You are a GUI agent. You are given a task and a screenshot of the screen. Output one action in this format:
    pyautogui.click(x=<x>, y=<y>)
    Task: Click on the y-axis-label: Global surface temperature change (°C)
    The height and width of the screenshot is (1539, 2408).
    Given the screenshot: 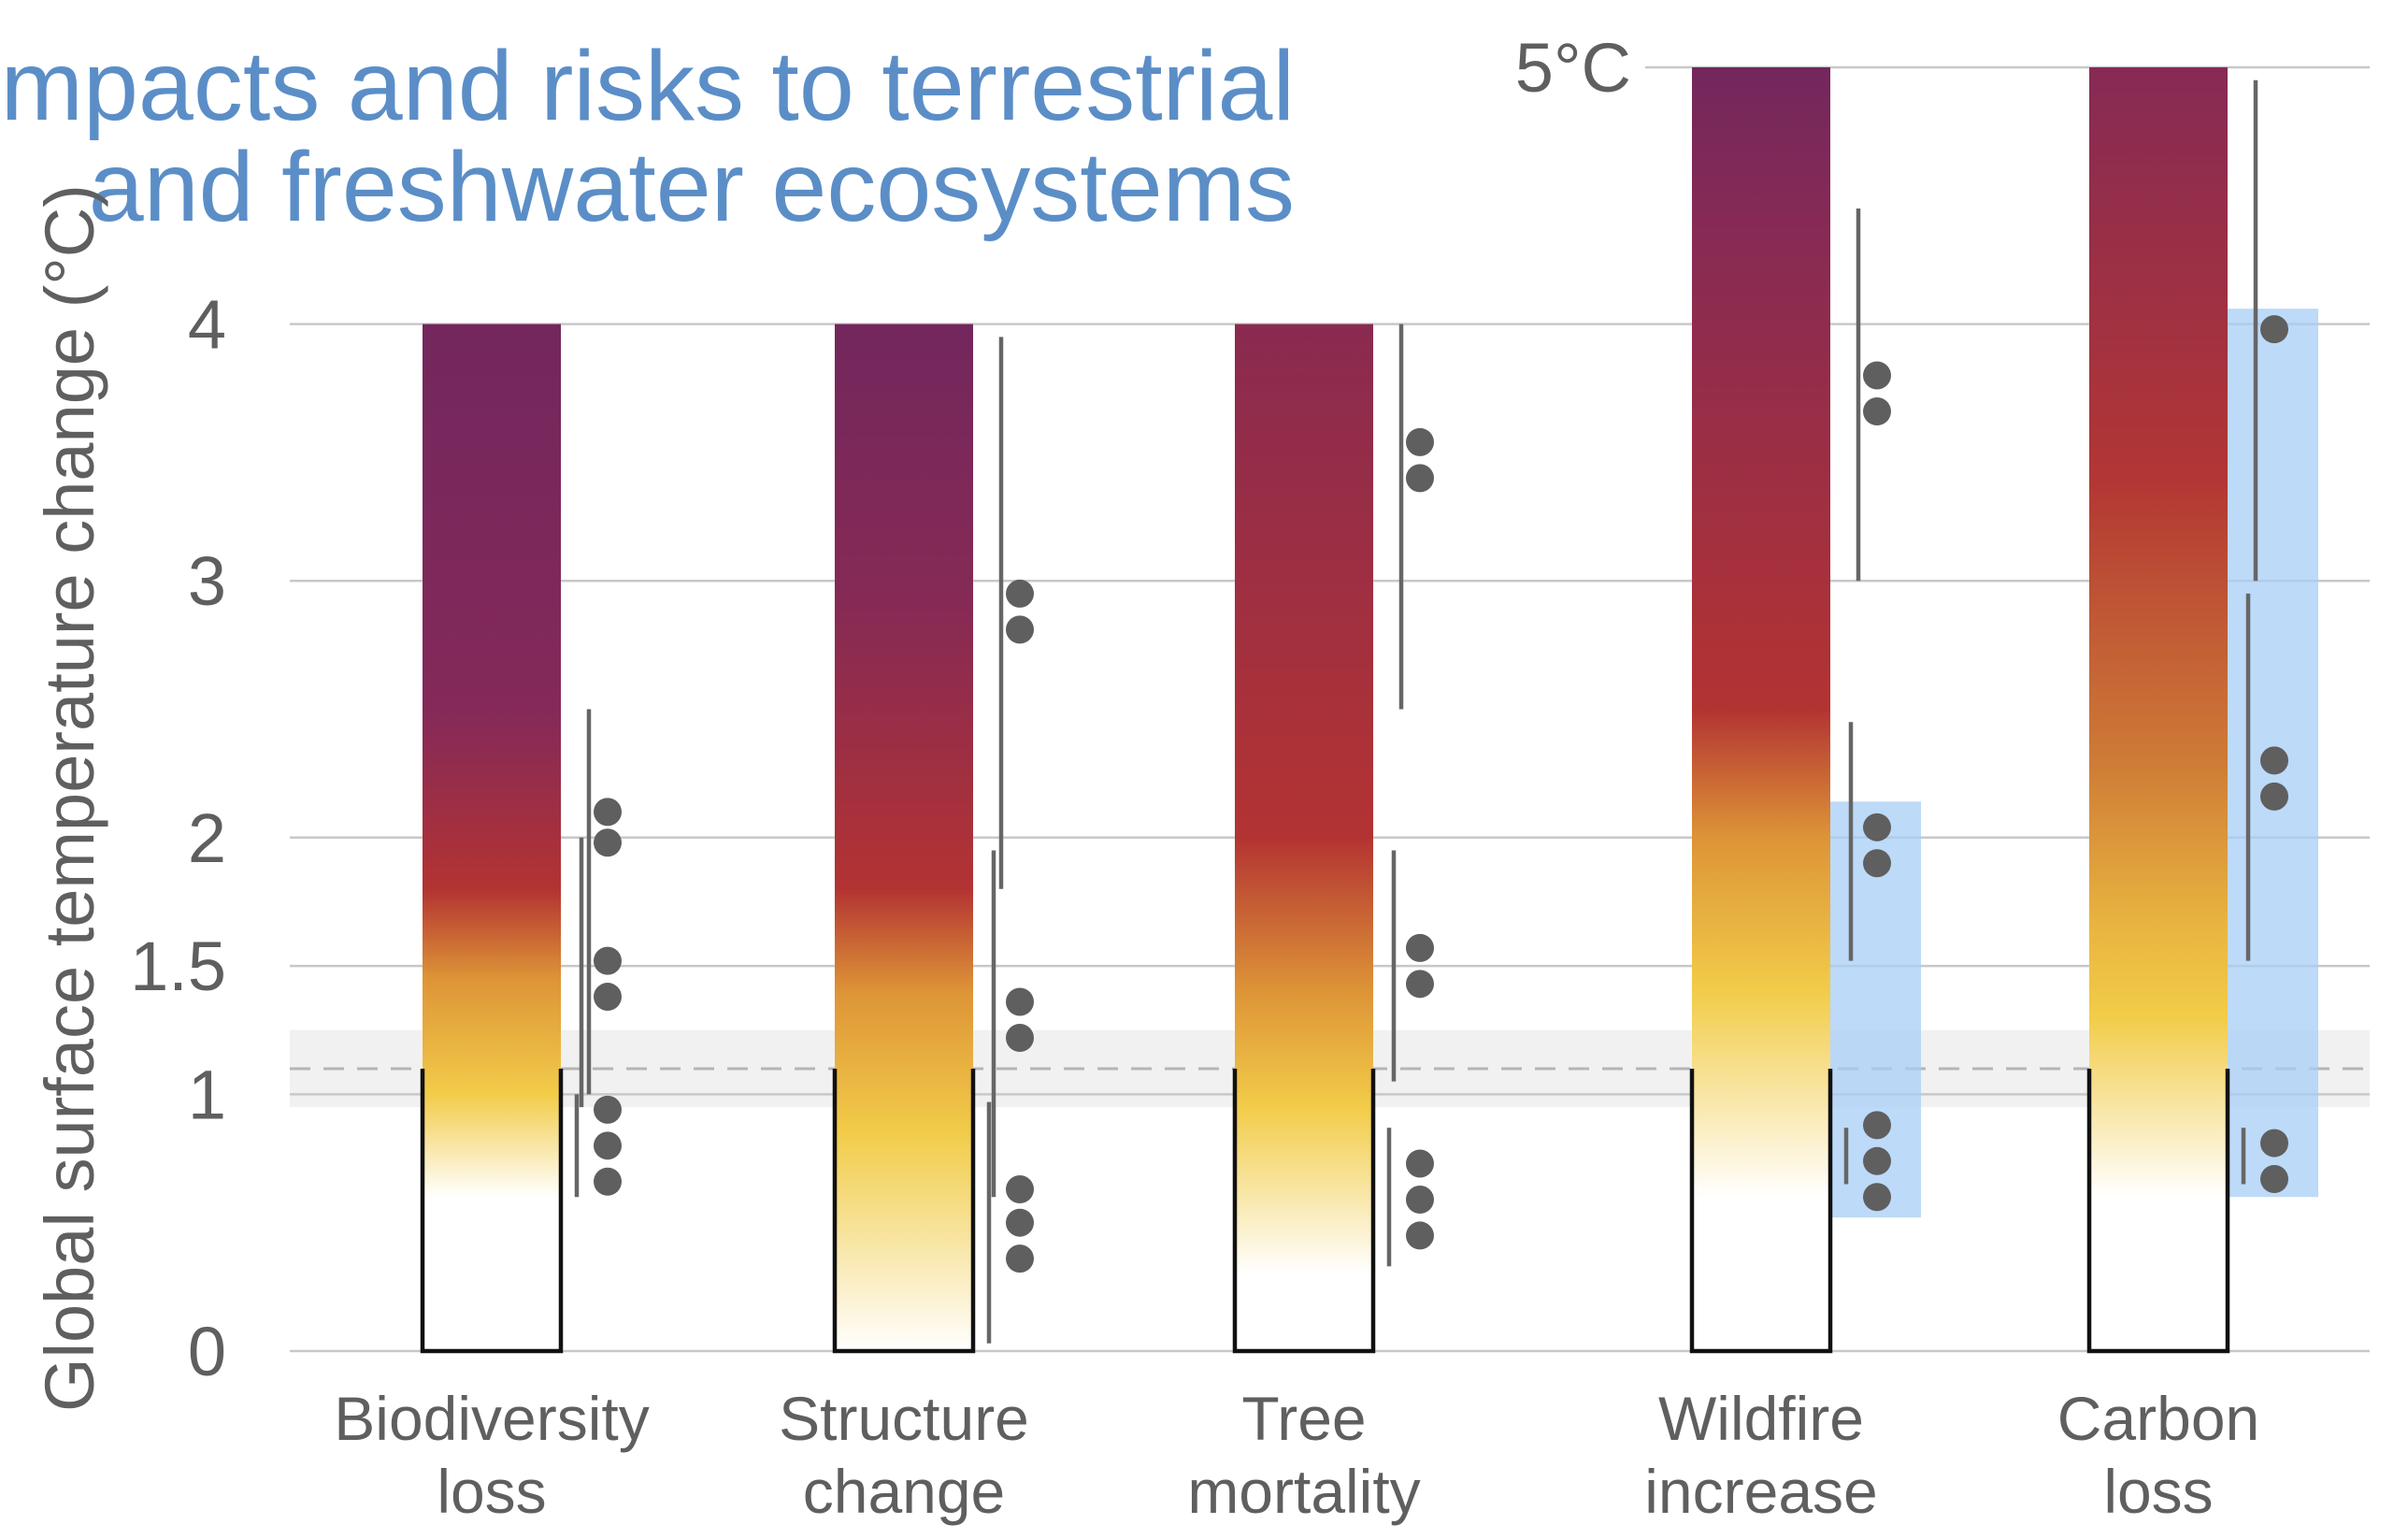 What is the action you would take?
    pyautogui.click(x=69, y=798)
    